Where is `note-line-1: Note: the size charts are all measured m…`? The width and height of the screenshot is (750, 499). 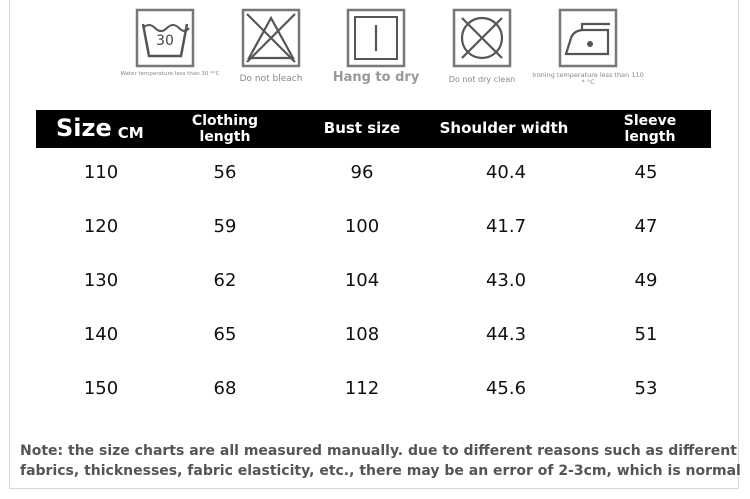 note-line-1: Note: the size charts are all measured m… is located at coordinates (378, 451).